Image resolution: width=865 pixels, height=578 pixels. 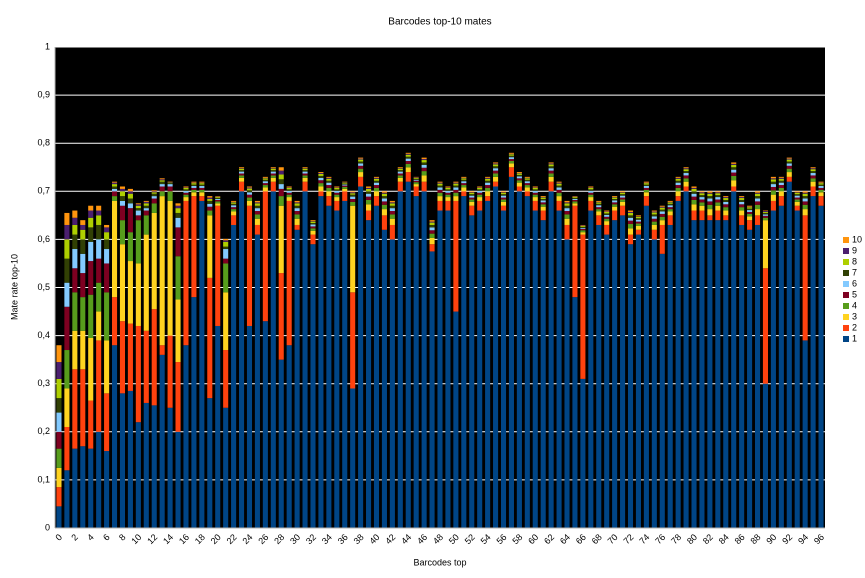 What do you see at coordinates (90, 537) in the screenshot?
I see `x-tick-label: 4` at bounding box center [90, 537].